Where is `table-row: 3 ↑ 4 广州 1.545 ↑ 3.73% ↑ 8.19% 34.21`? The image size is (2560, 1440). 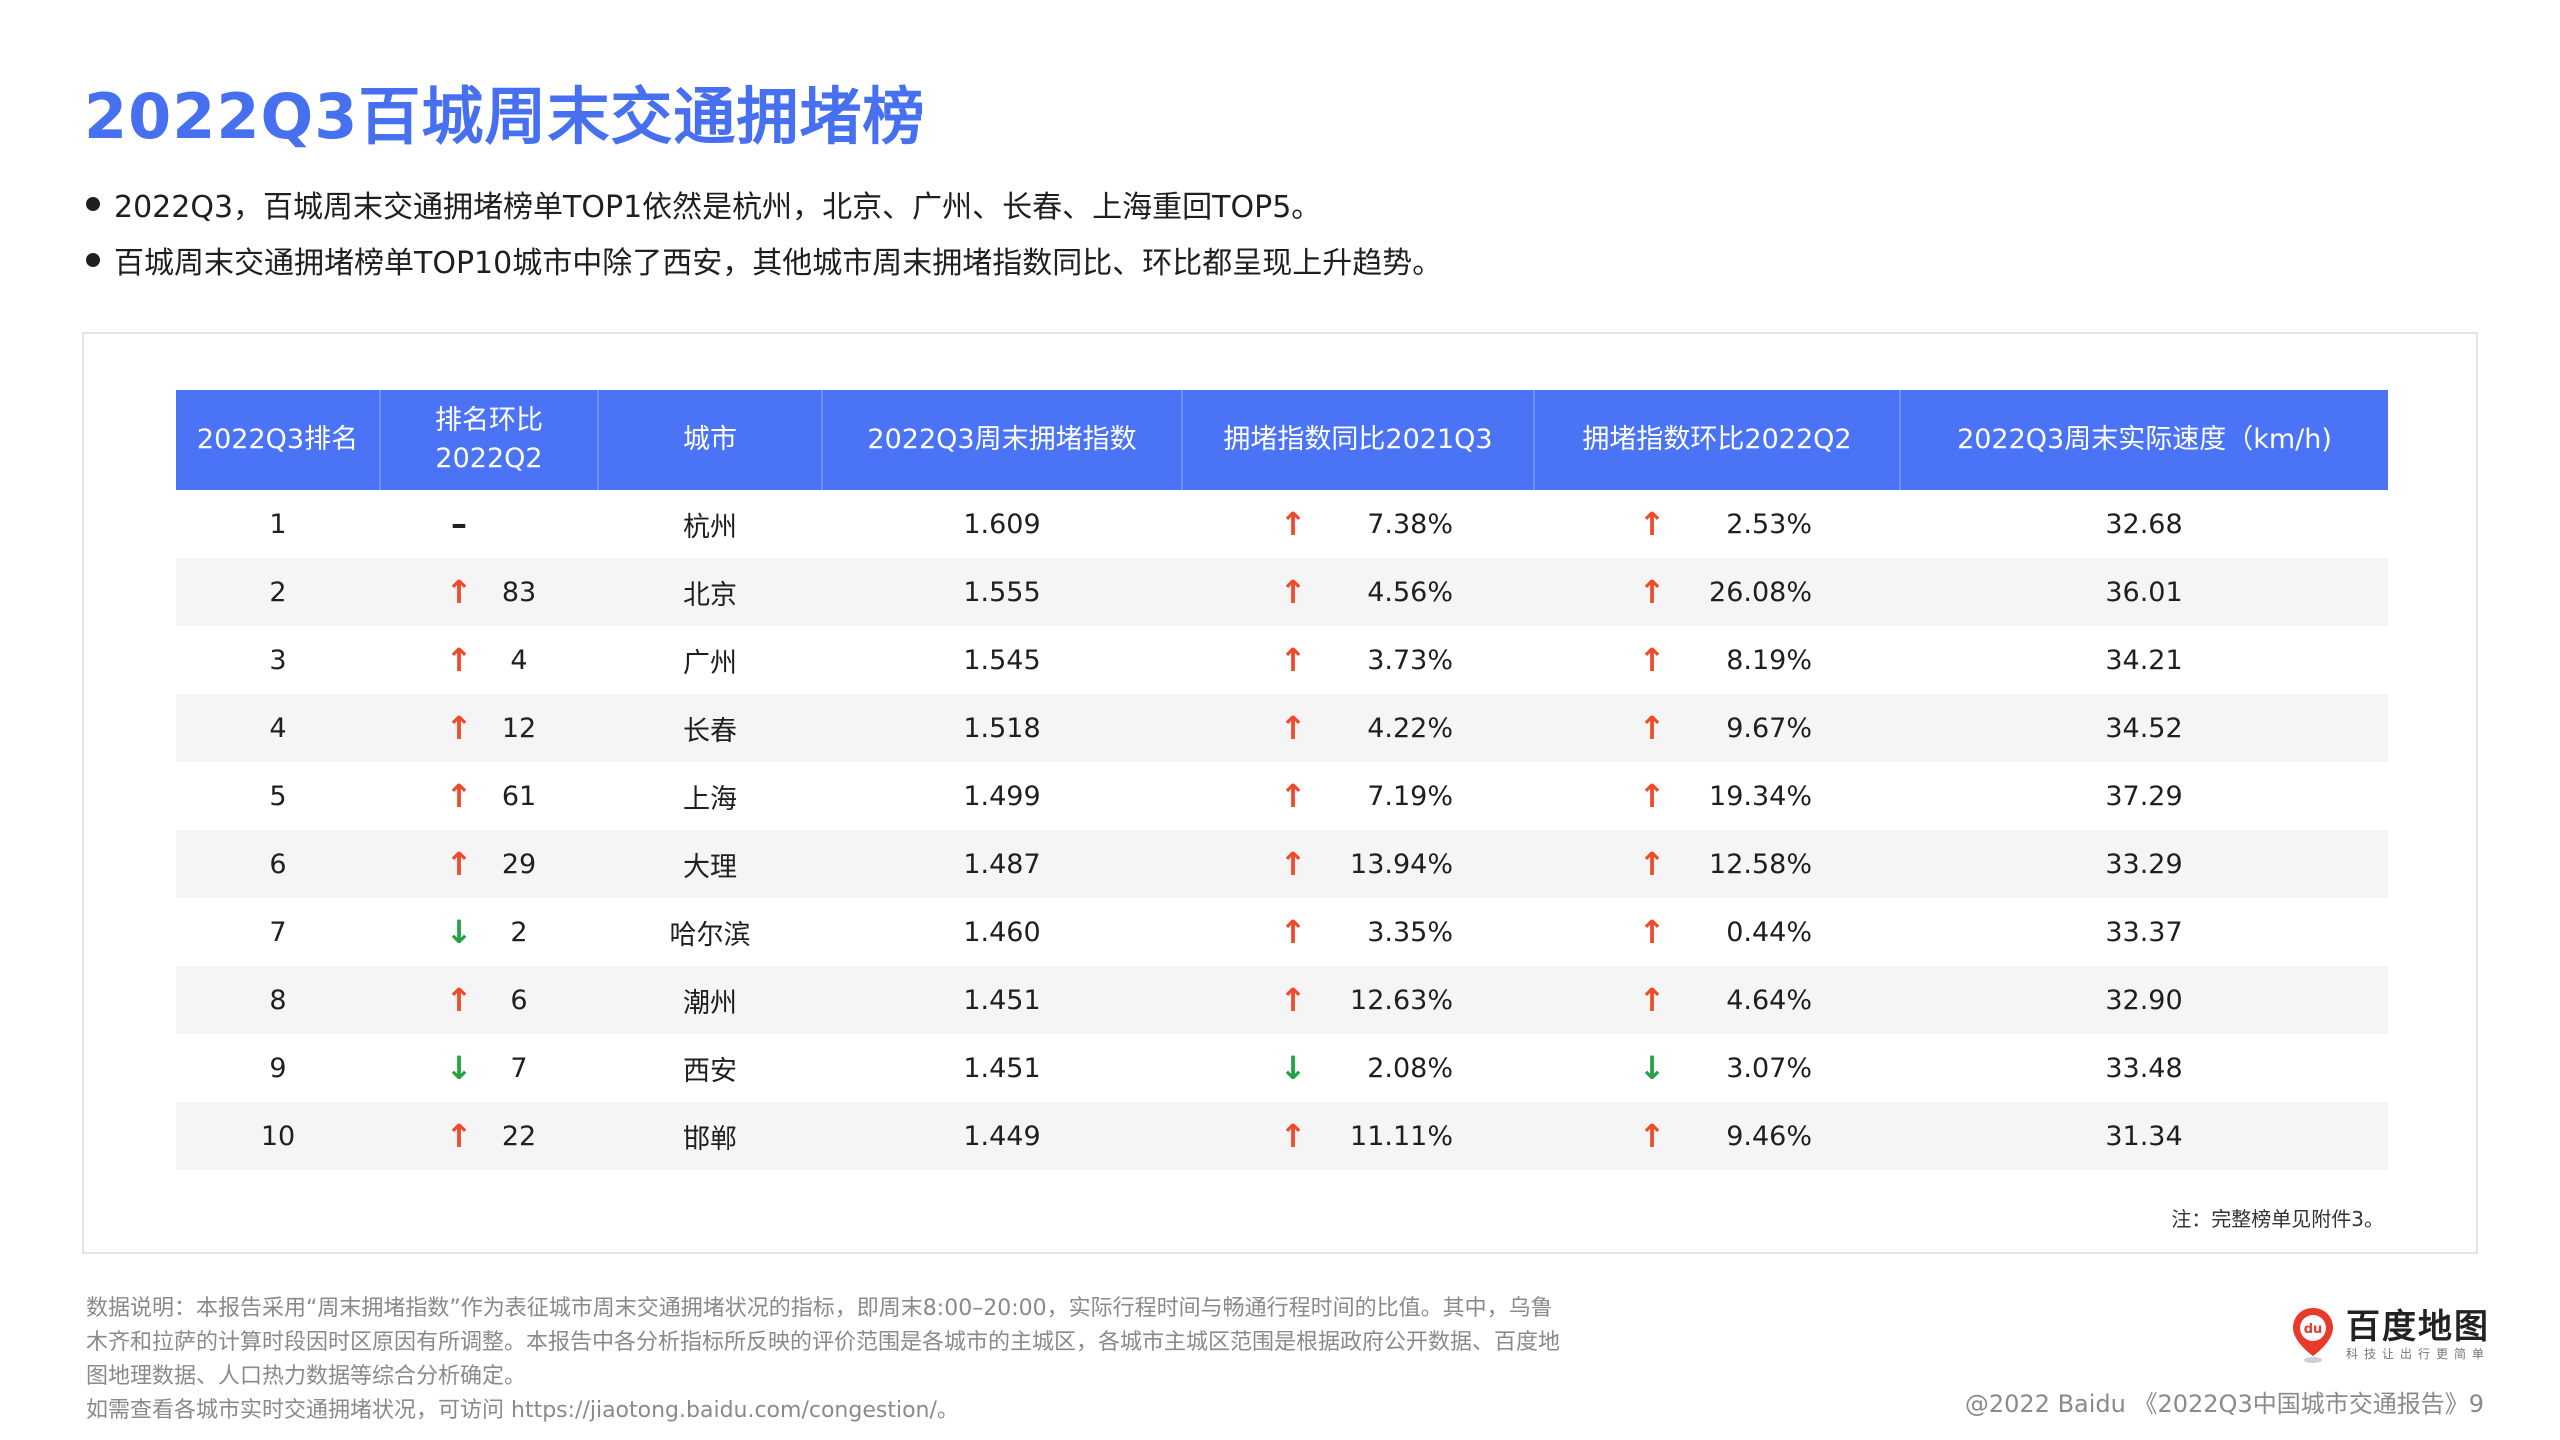
table-row: 3 ↑ 4 广州 1.545 ↑ 3.73% ↑ 8.19% 34.21 is located at coordinates (1282, 660).